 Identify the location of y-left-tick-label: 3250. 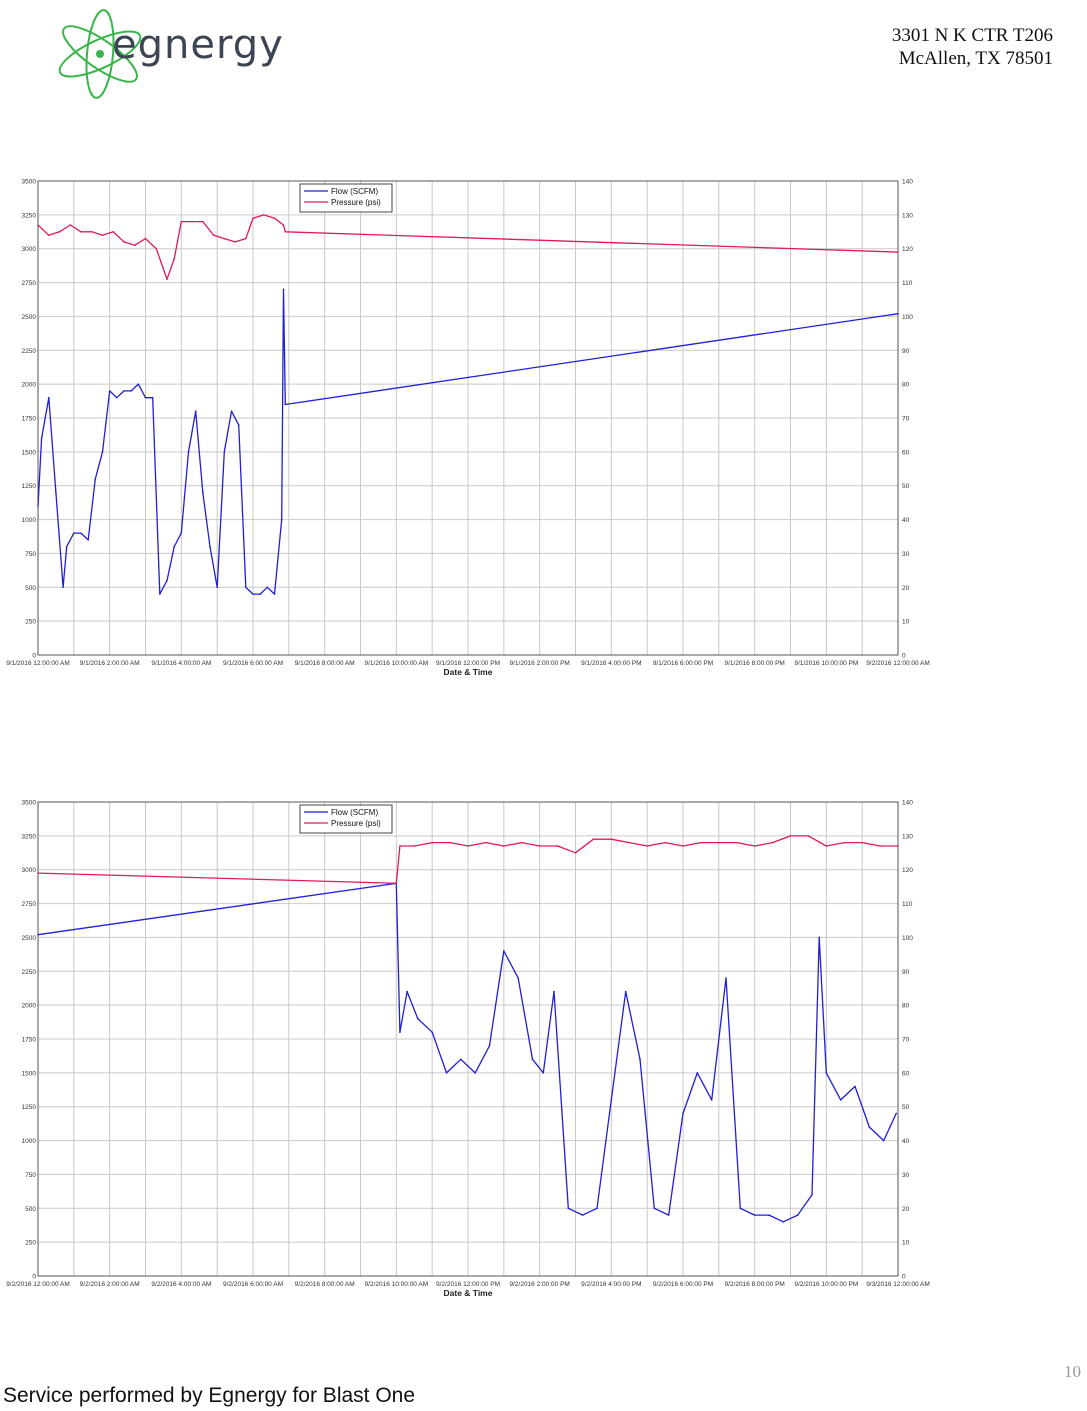
(29, 836).